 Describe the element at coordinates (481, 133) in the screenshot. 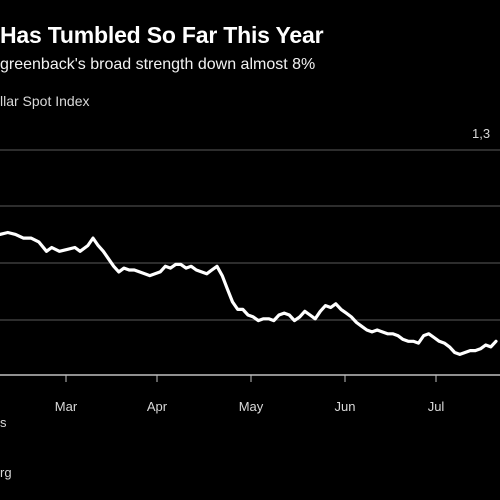

I see `y-tick-label: 1,3` at that location.